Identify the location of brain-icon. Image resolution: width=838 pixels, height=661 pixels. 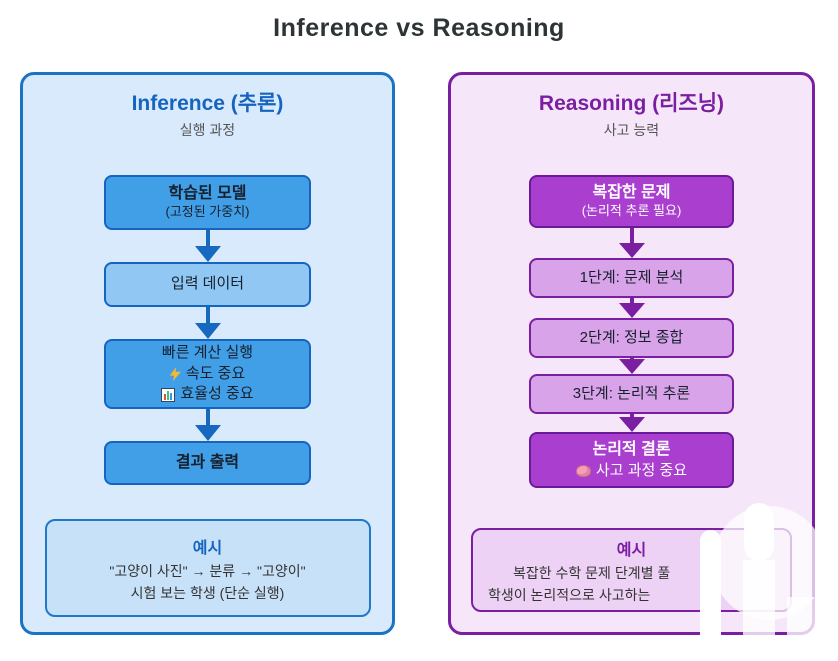
(583, 471).